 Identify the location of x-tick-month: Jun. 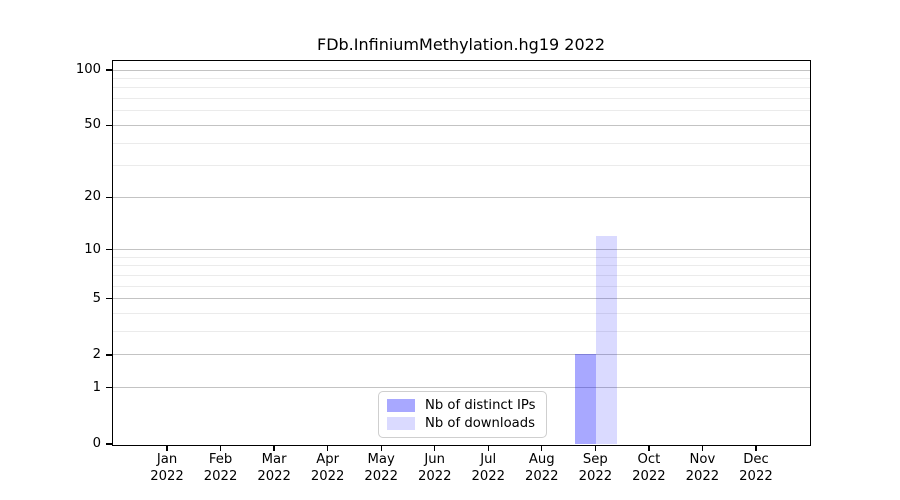
(435, 459).